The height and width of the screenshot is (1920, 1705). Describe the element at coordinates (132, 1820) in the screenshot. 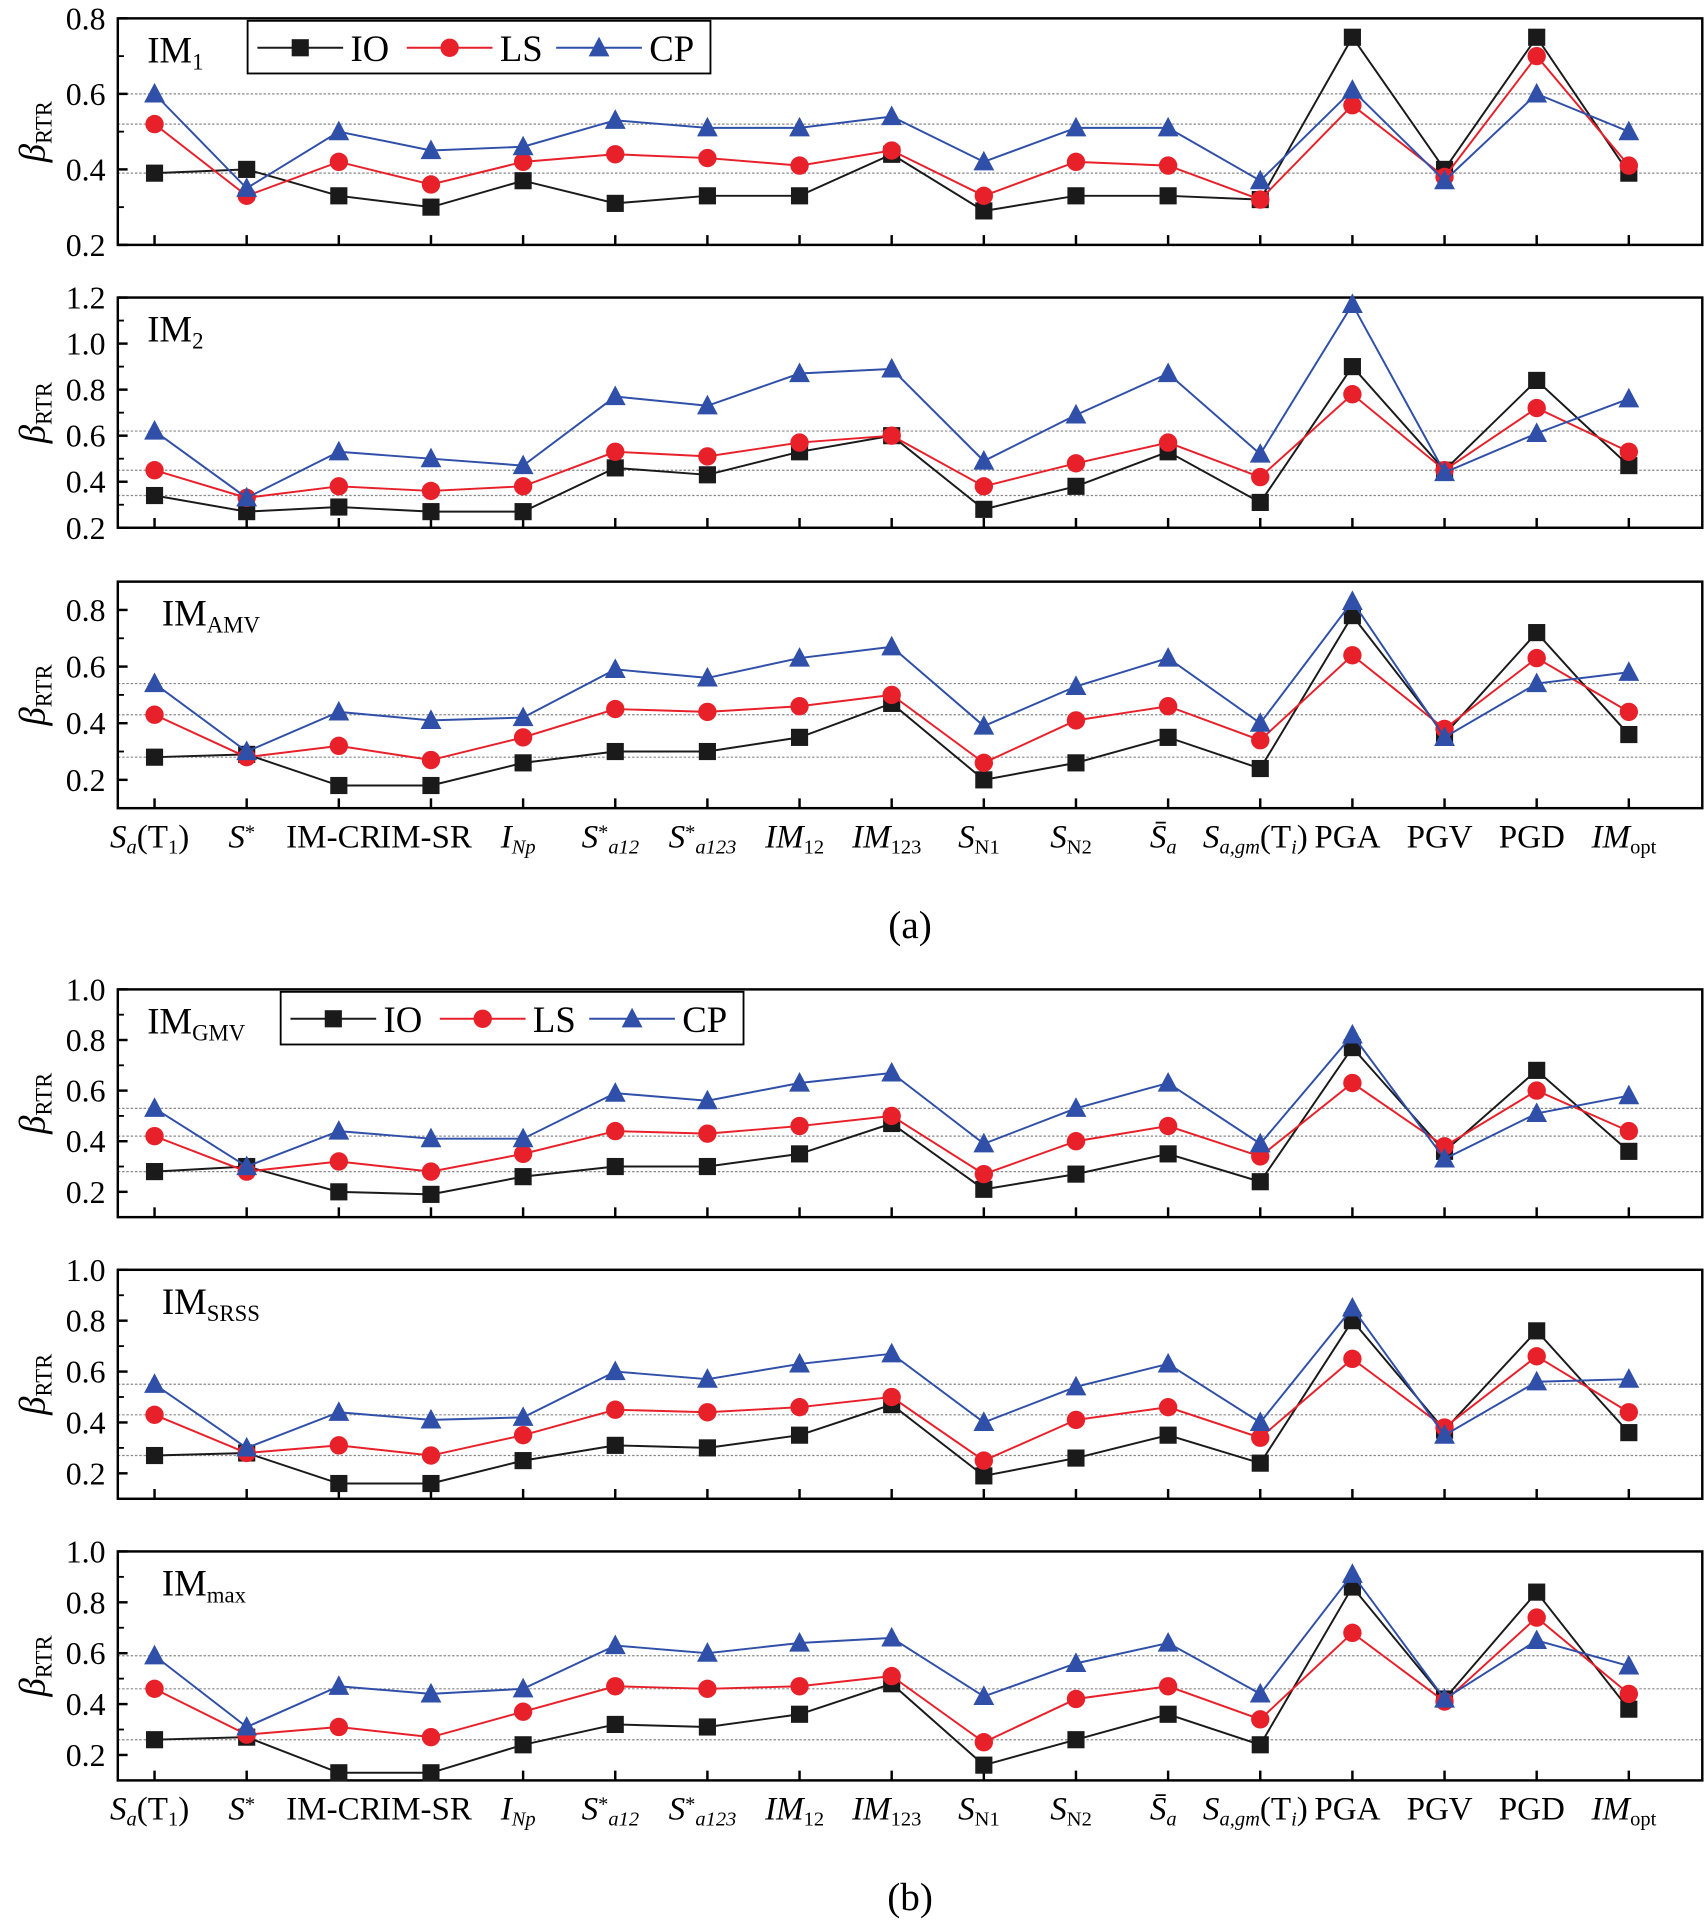

I see `label-part: a` at that location.